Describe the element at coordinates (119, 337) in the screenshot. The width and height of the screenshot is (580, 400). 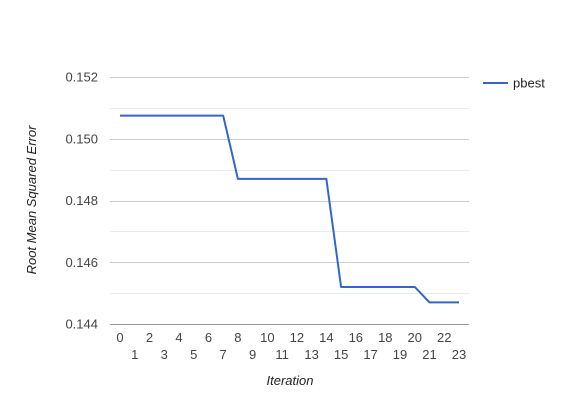
I see `x-tick-label: 0` at that location.